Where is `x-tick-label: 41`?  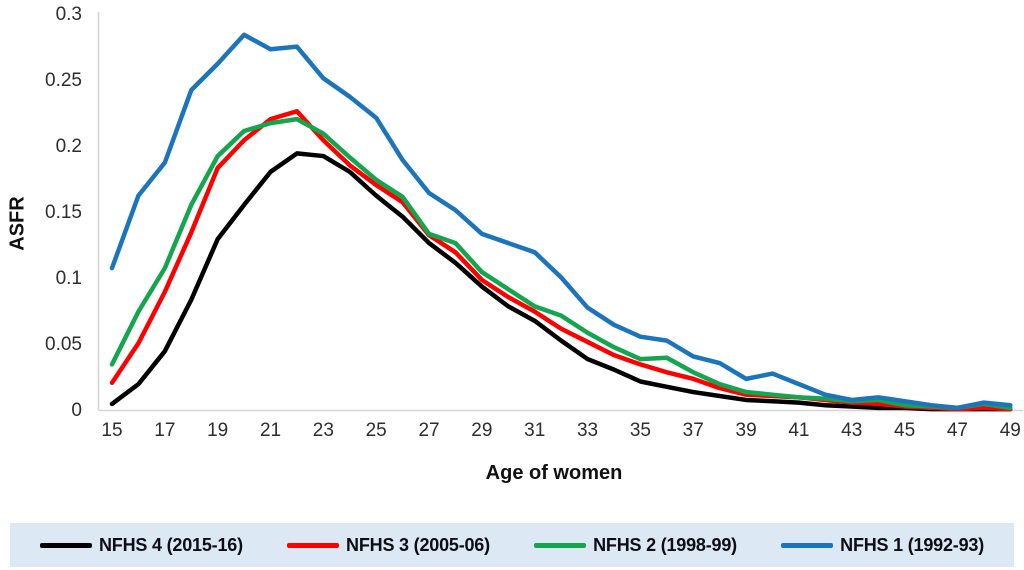
x-tick-label: 41 is located at coordinates (799, 430).